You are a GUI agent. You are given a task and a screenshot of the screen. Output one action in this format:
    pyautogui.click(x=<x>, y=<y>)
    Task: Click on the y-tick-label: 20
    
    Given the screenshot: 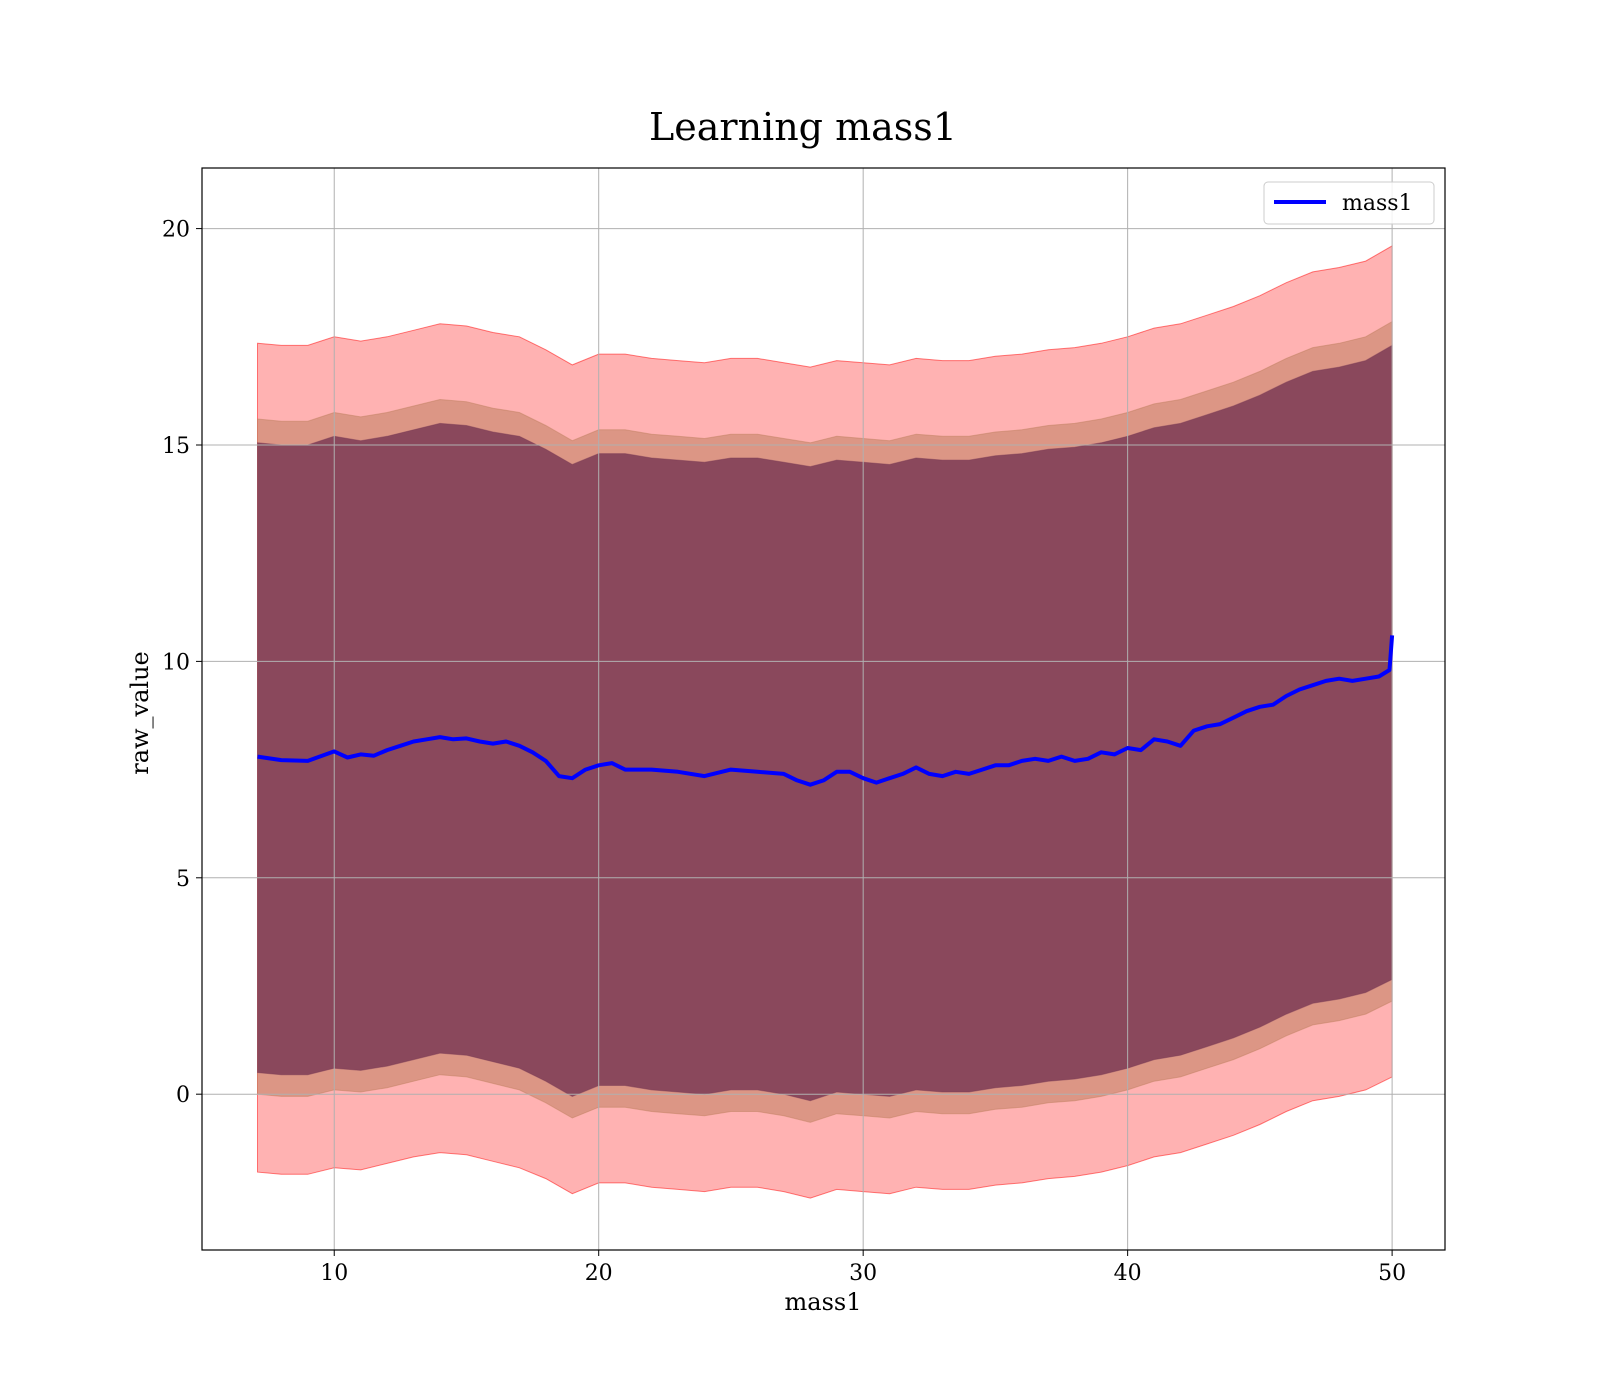 What is the action you would take?
    pyautogui.click(x=176, y=230)
    